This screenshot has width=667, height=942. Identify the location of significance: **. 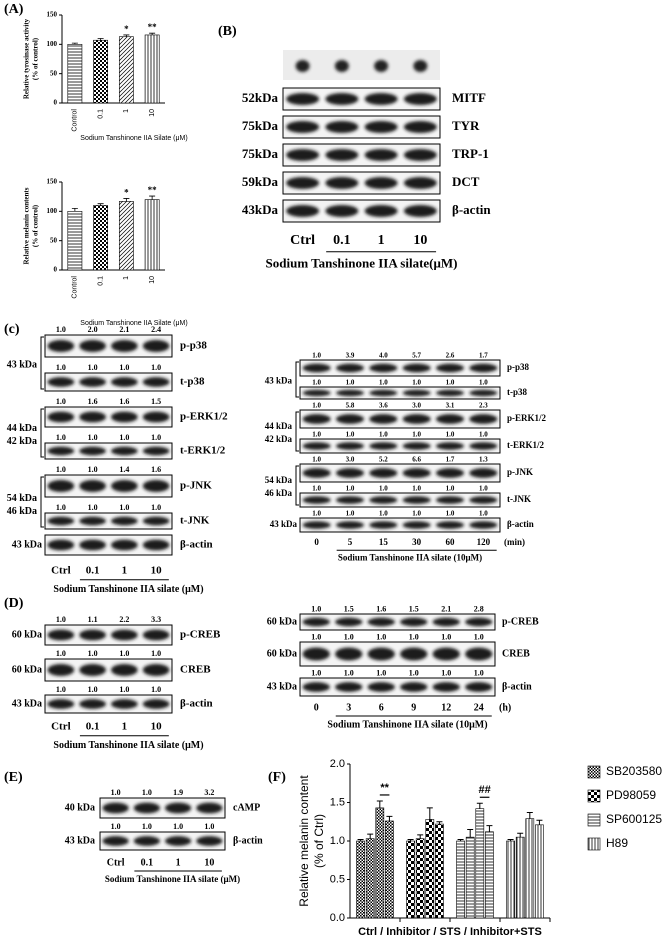
(153, 190).